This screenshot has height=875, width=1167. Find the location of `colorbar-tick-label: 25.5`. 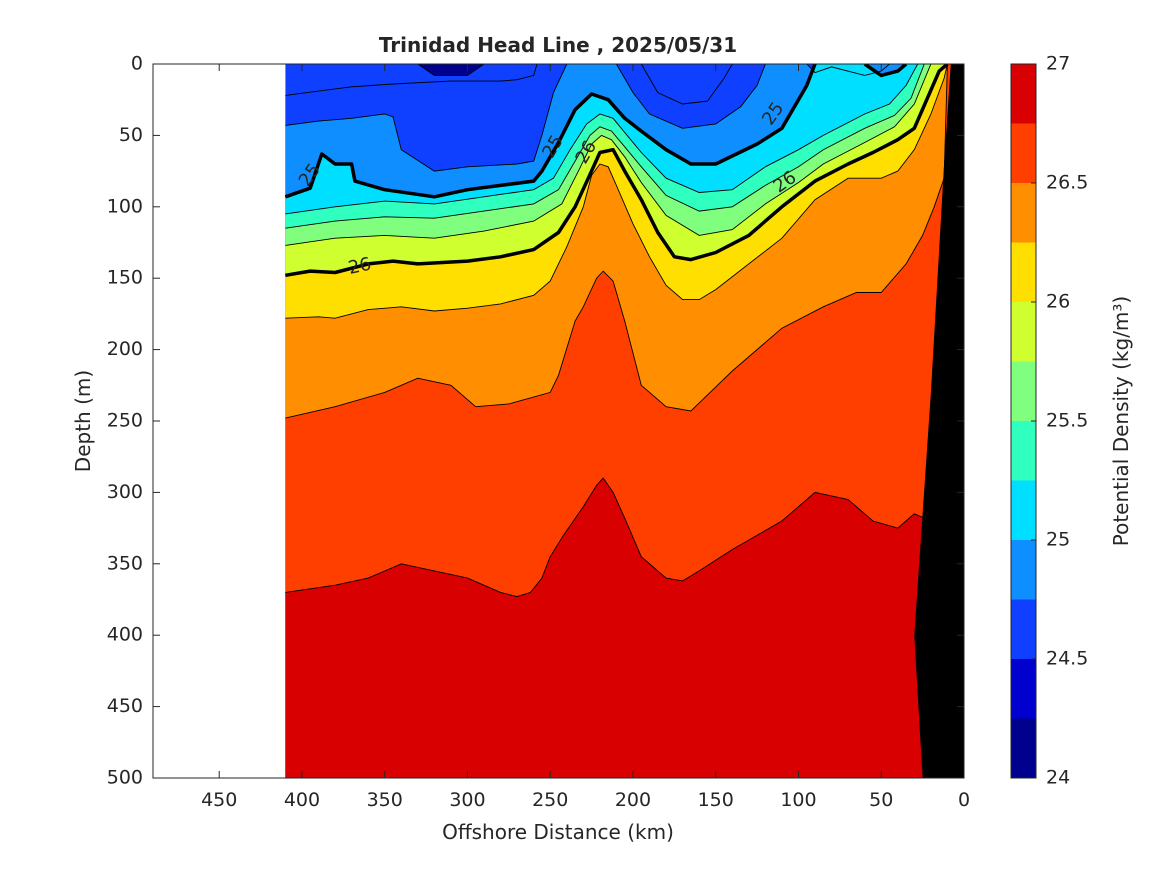

colorbar-tick-label: 25.5 is located at coordinates (1067, 421).